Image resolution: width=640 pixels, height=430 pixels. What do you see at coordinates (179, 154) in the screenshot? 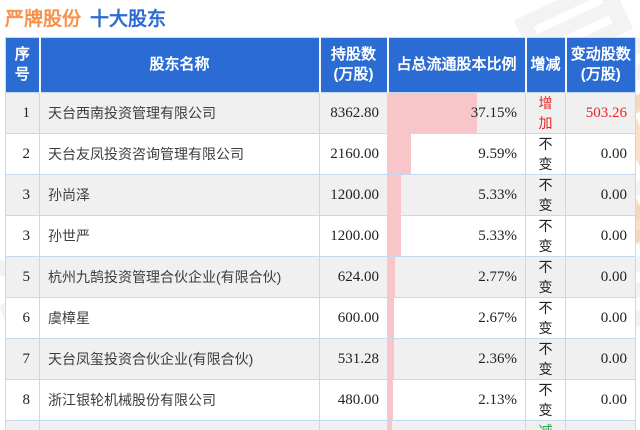
I see `shareholder-name-cell: 天台友凤投资咨询管理有限公司` at bounding box center [179, 154].